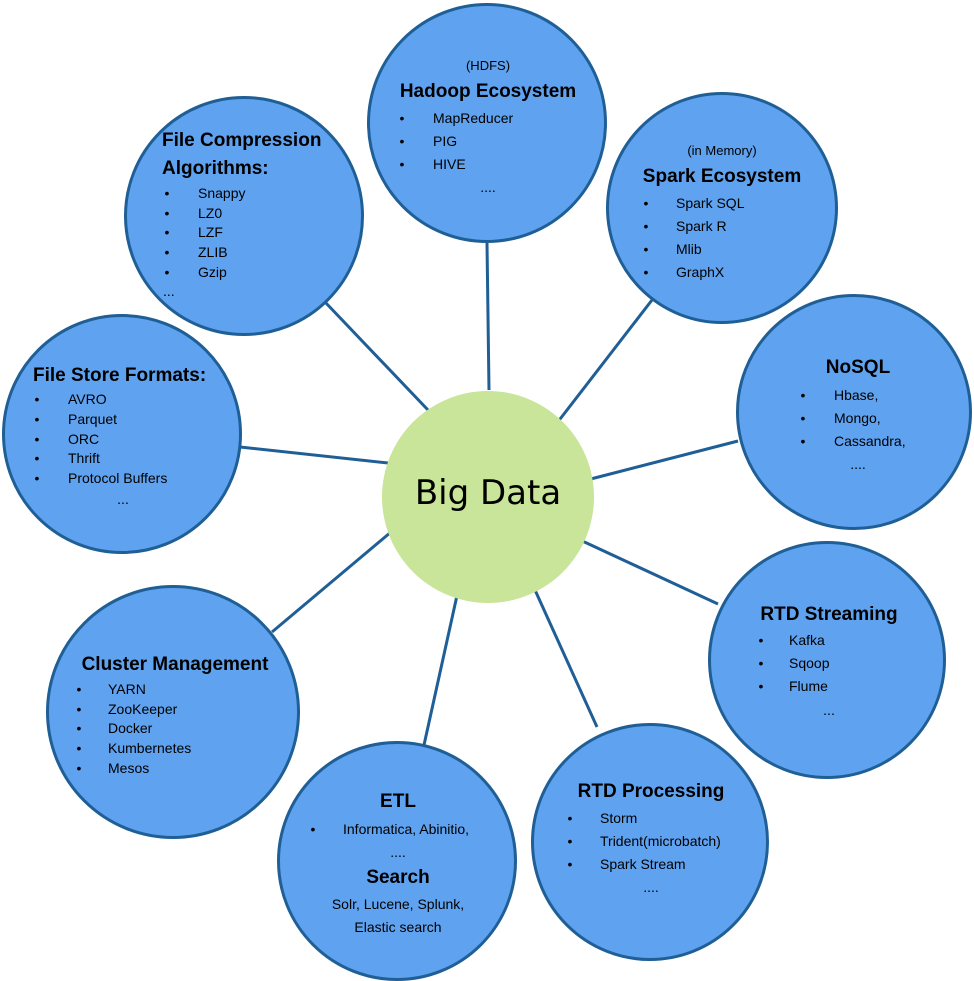  What do you see at coordinates (488, 91) in the screenshot?
I see `hadoop-title: Hadoop Ecosystem` at bounding box center [488, 91].